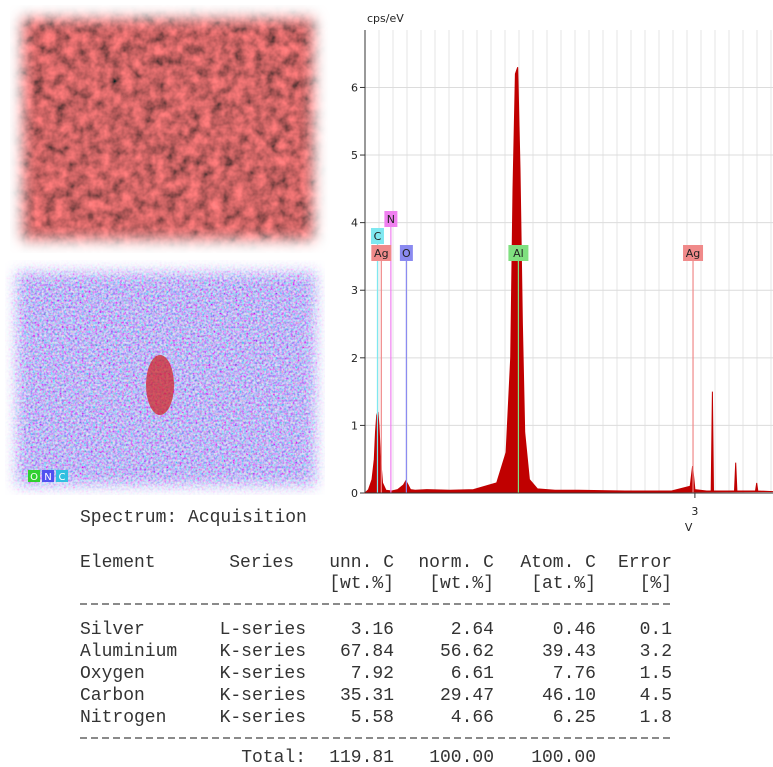  What do you see at coordinates (361, 563) in the screenshot?
I see `column-header: unn. C` at bounding box center [361, 563].